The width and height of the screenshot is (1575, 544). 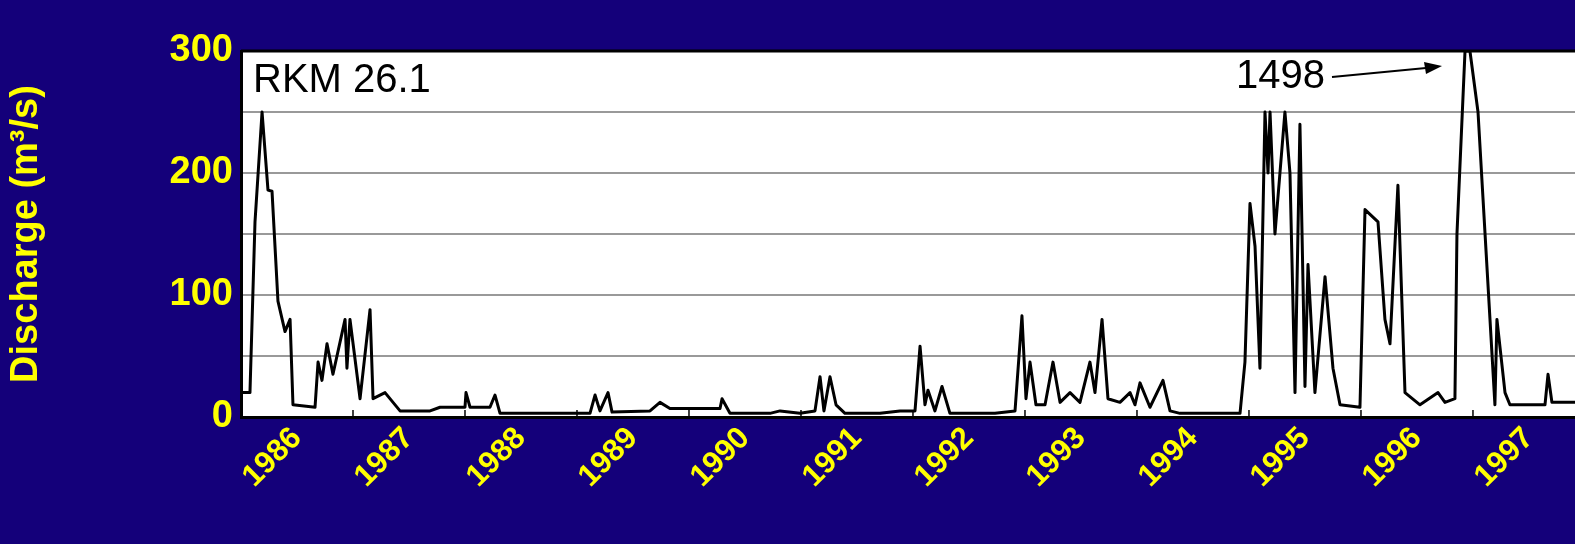 What do you see at coordinates (1280, 74) in the screenshot?
I see `annotation: 1498` at bounding box center [1280, 74].